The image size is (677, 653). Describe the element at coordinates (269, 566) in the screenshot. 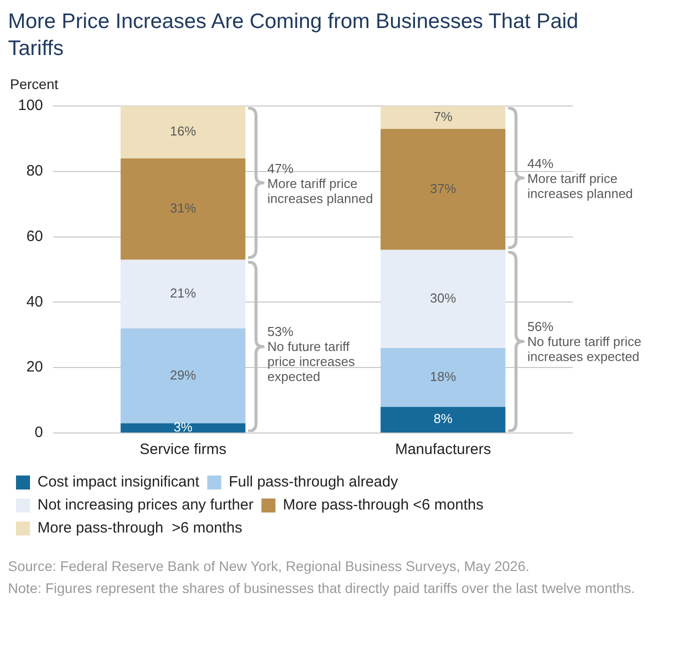

I see `source-note: Source: Federal Reserve Bank of New York, Regional Business Surveys, May 2026.` at that location.